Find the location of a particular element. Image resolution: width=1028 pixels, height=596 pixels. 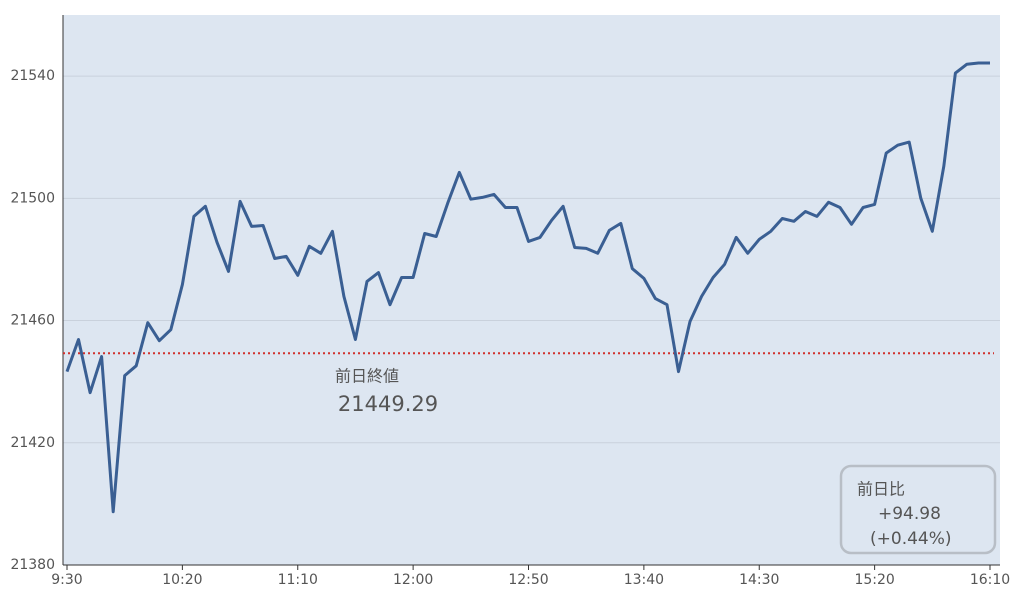

y-tick-label: 21500 is located at coordinates (32, 198).